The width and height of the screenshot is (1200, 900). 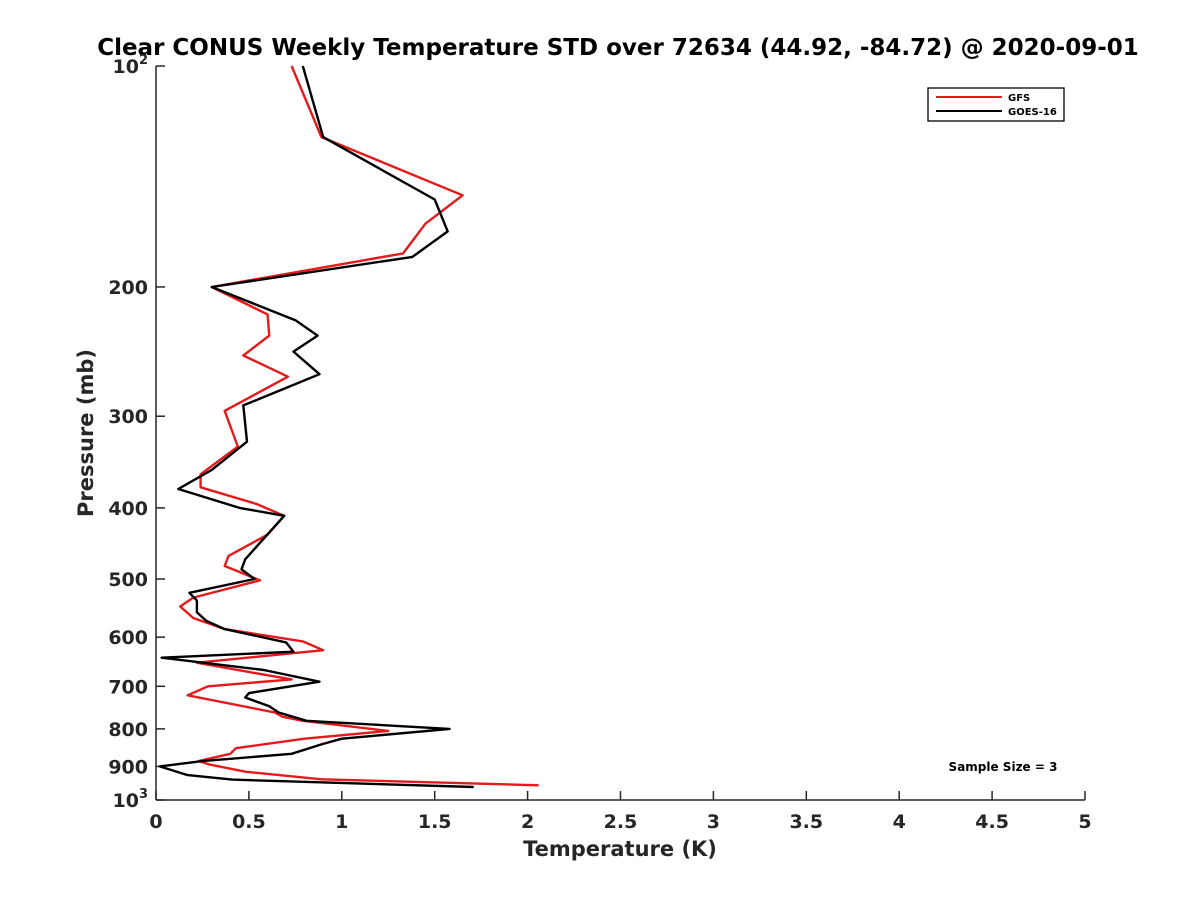 What do you see at coordinates (143, 60) in the screenshot?
I see `y-tick-label-exponent: 2` at bounding box center [143, 60].